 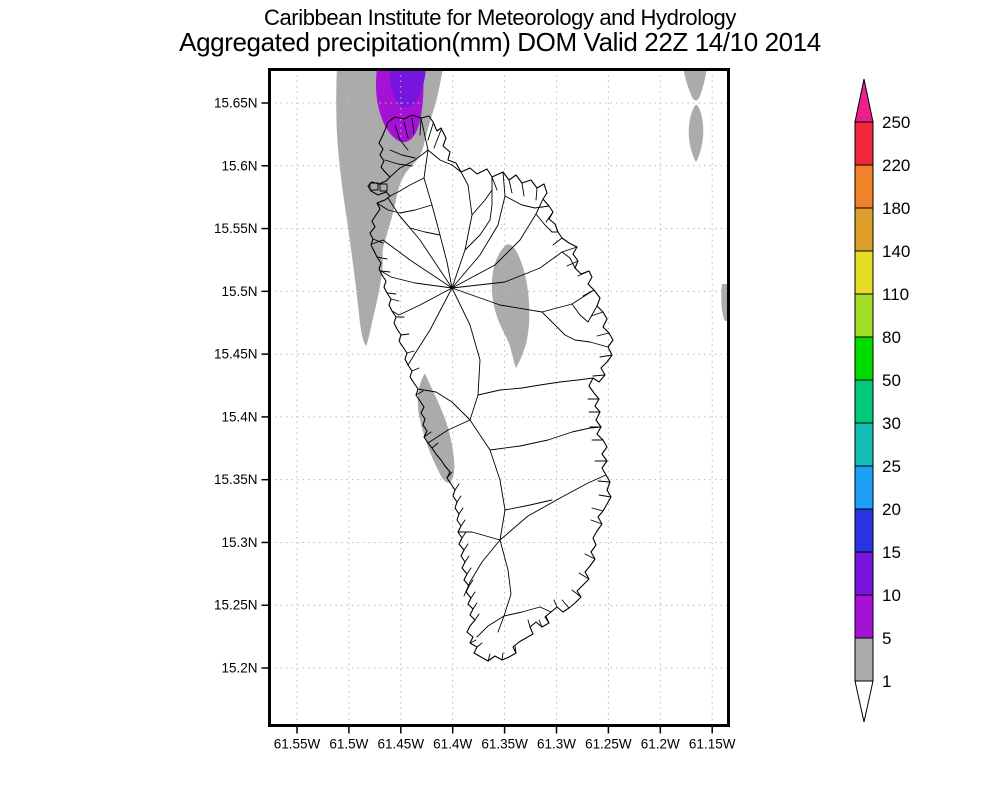 I want to click on colorbar-label: 5, so click(x=886, y=638).